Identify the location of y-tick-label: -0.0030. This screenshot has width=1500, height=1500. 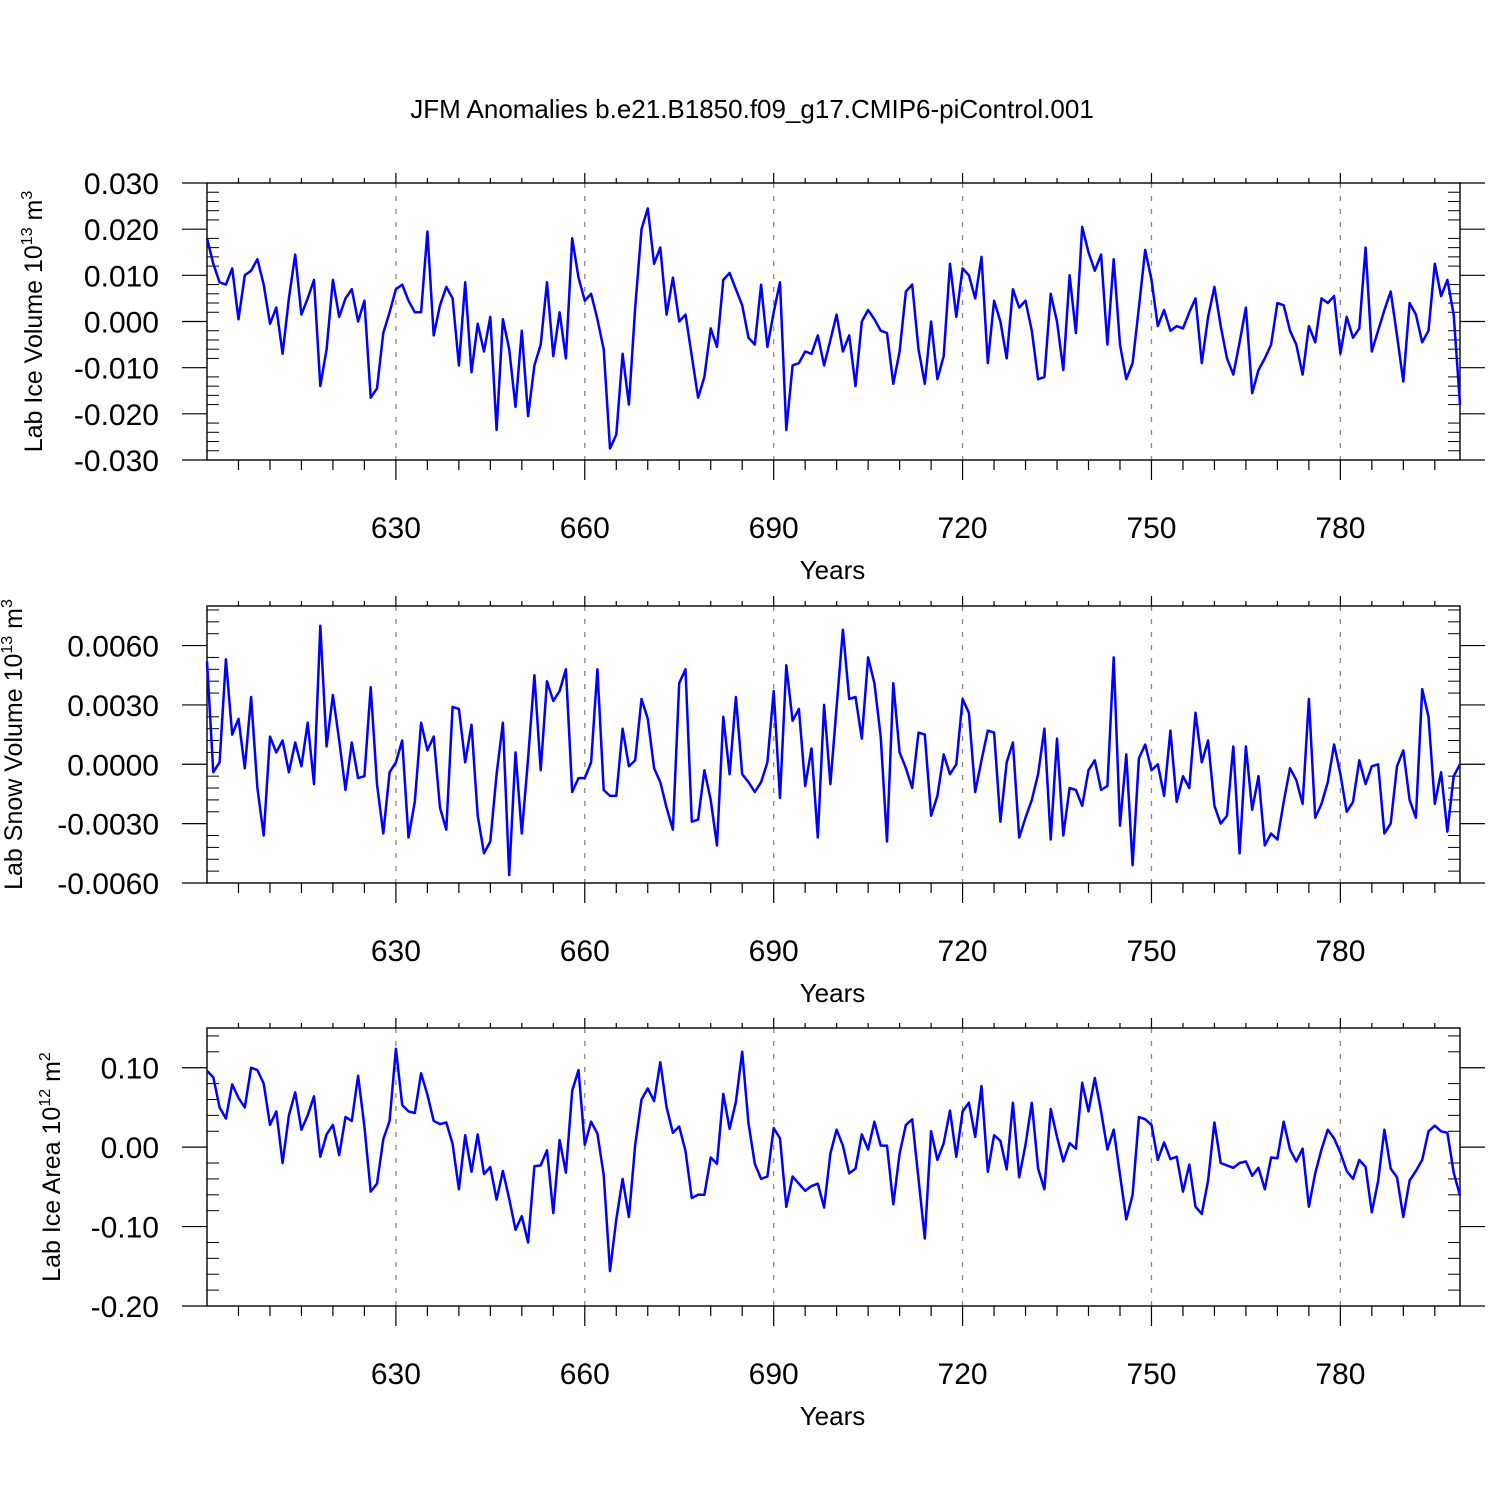
(108, 825).